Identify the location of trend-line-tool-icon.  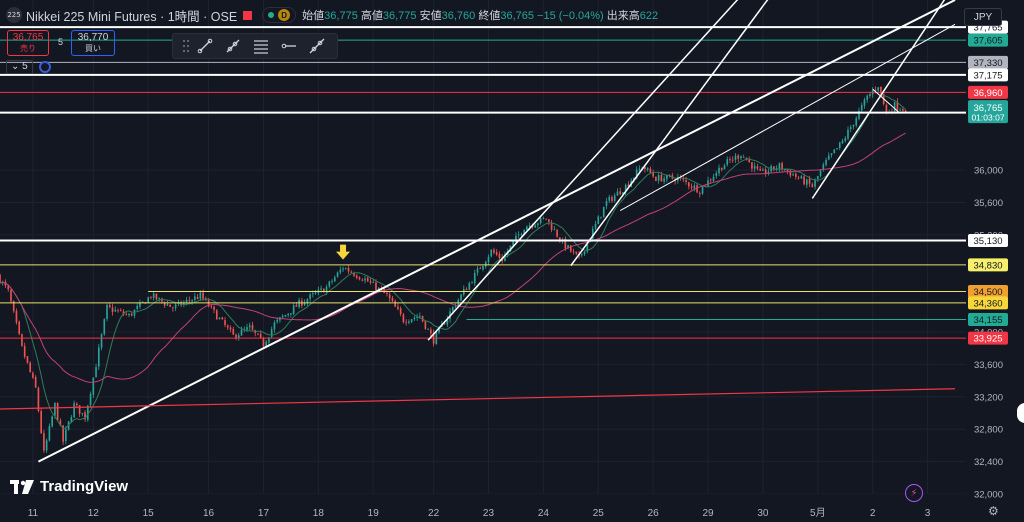
(205, 46).